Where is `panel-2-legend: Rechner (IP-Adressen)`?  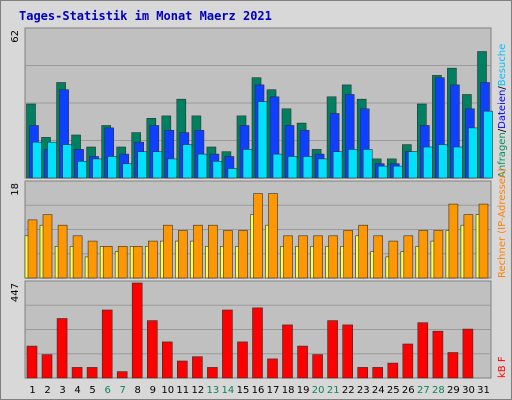
panel-2-legend: Rechner (IP-Adressen) is located at coordinates (502, 223).